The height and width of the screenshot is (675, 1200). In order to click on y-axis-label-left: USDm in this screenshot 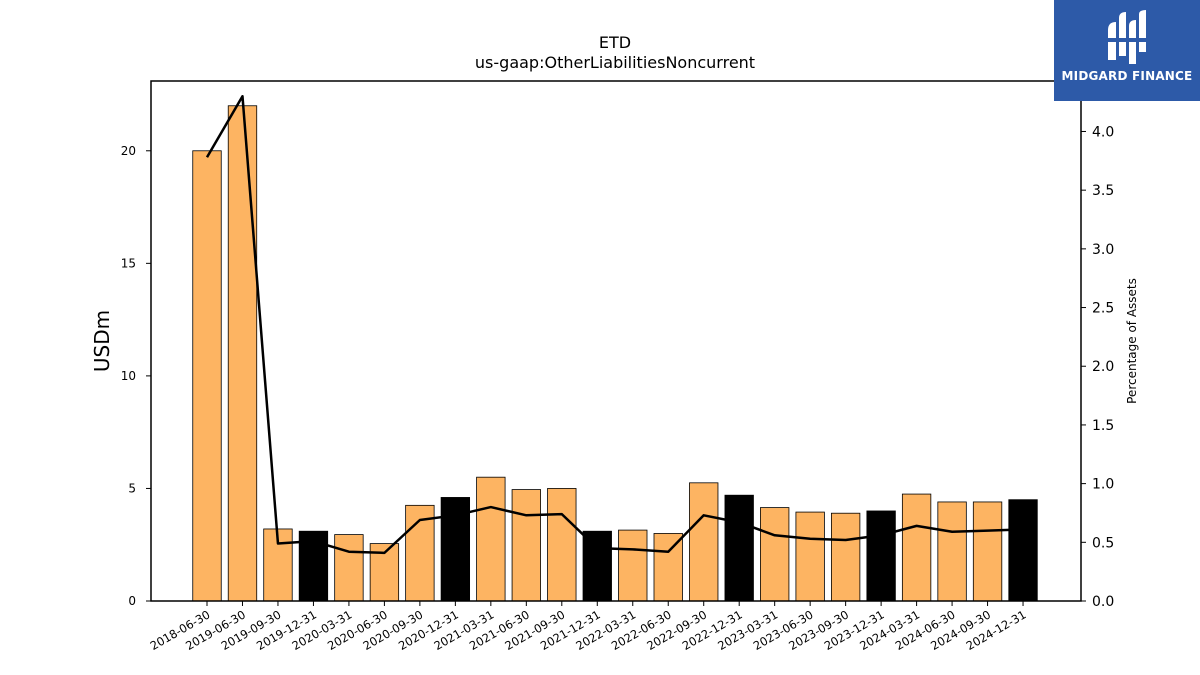, I will do `click(102, 341)`.